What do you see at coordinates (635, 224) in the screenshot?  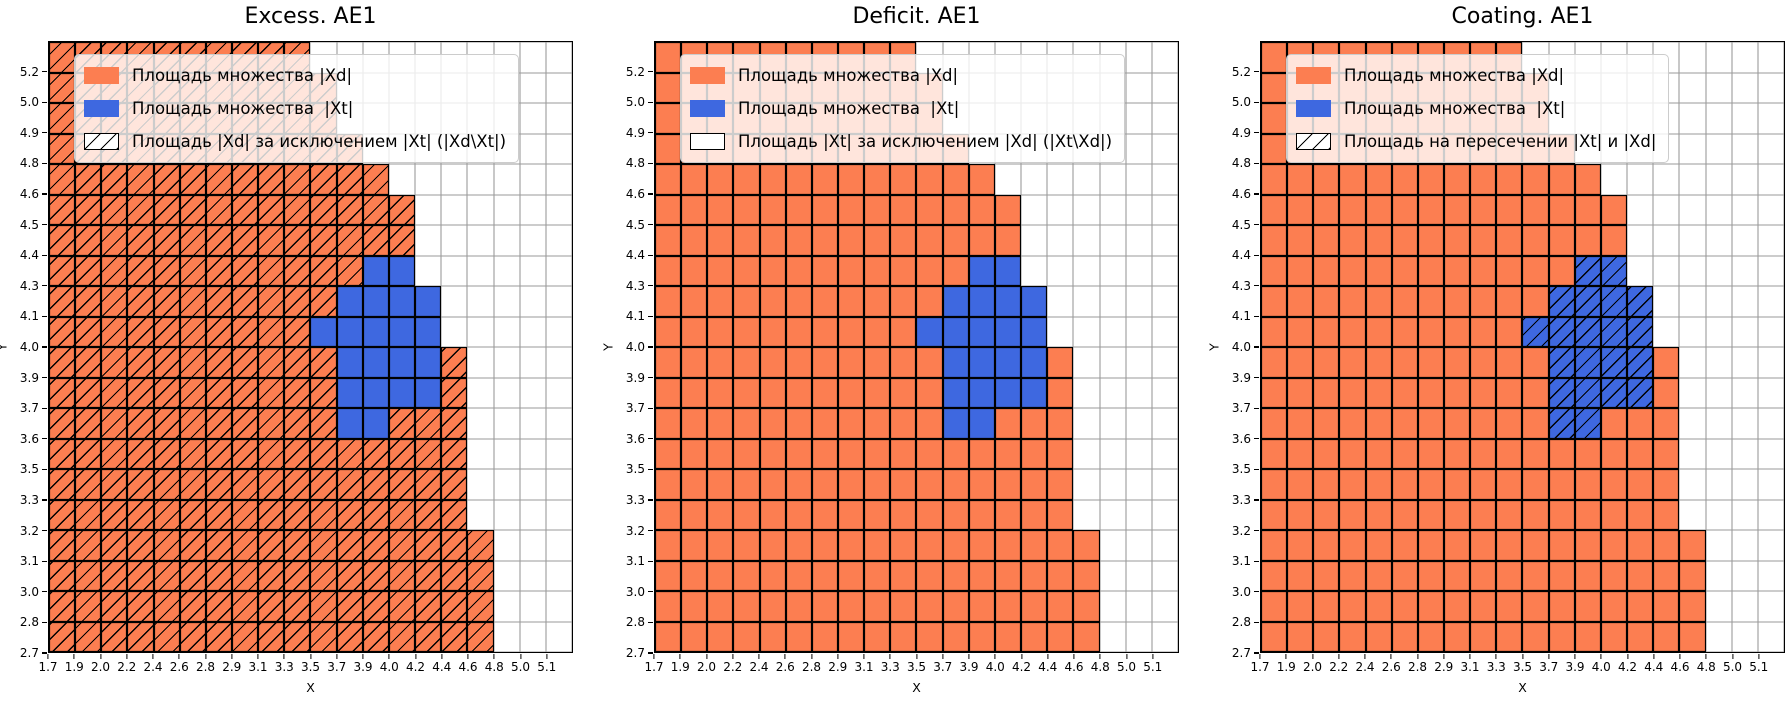 I see `y-tick-label: 4.5` at bounding box center [635, 224].